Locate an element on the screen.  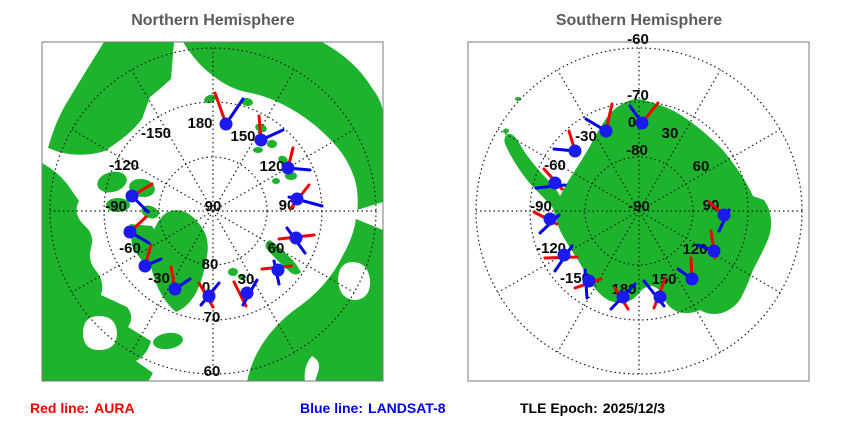
parallel-label: -60 is located at coordinates (638, 39).